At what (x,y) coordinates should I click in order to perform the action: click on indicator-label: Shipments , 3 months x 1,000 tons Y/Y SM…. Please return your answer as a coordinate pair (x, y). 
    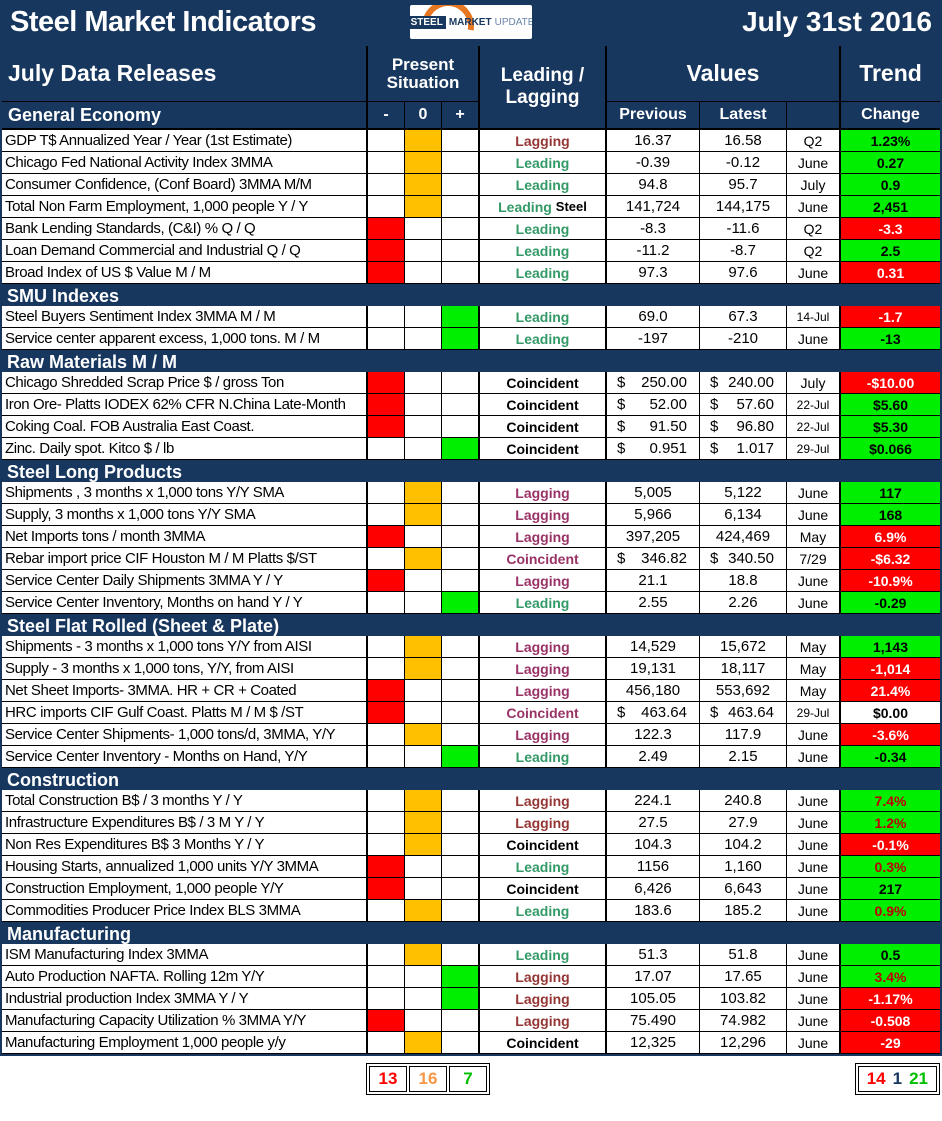
    Looking at the image, I should click on (185, 493).